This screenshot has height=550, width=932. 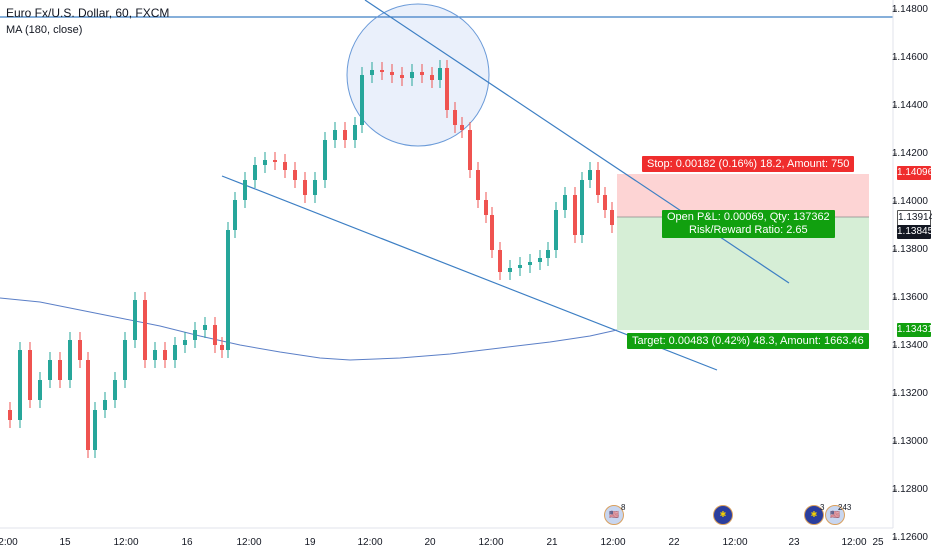 What do you see at coordinates (743, 195) in the screenshot?
I see `stop-zone` at bounding box center [743, 195].